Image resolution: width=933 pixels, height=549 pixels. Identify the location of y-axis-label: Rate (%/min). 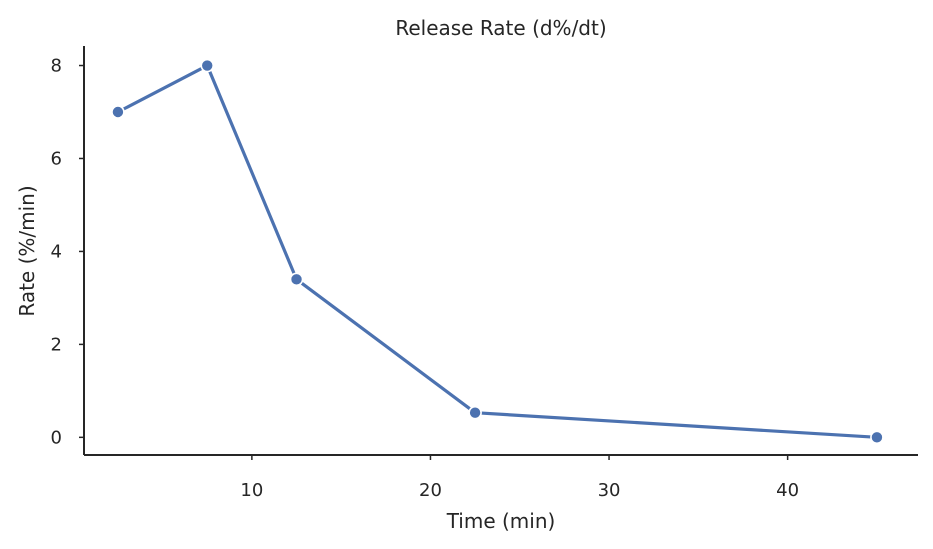
(27, 250).